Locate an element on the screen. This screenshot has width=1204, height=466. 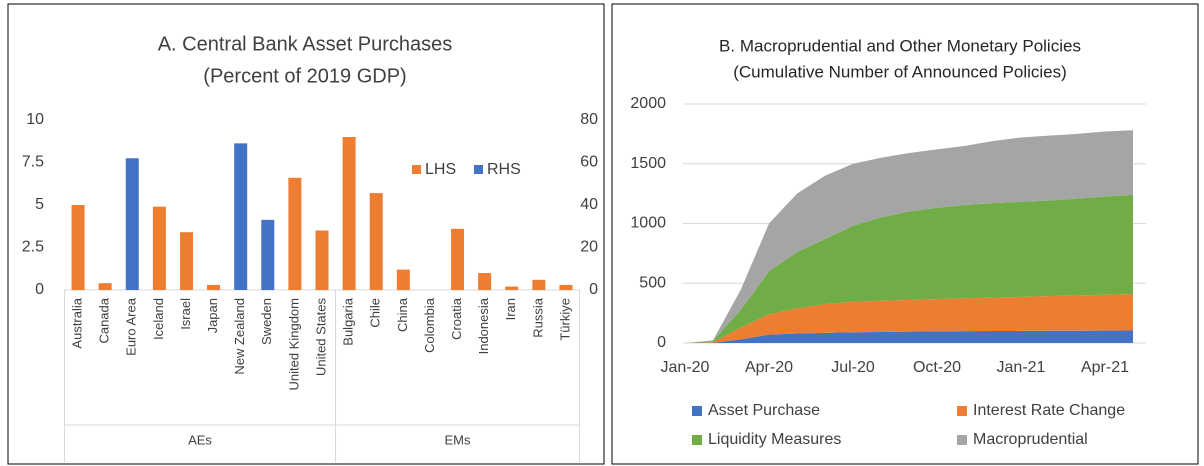
x-tick-label: Apr-21 is located at coordinates (1105, 367).